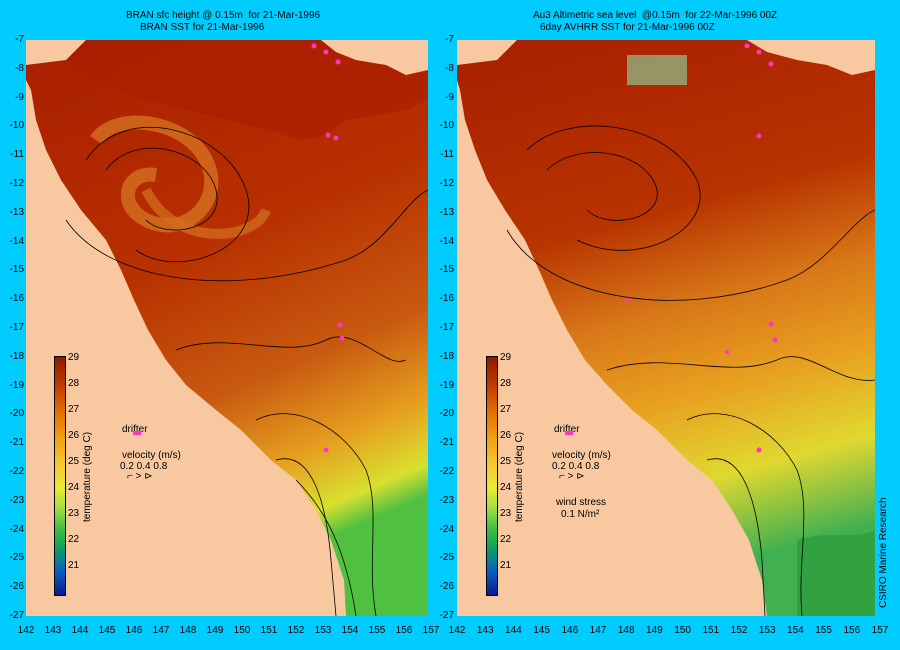 This screenshot has width=900, height=650. What do you see at coordinates (506, 383) in the screenshot?
I see `colorbar-tick-right: 28` at bounding box center [506, 383].